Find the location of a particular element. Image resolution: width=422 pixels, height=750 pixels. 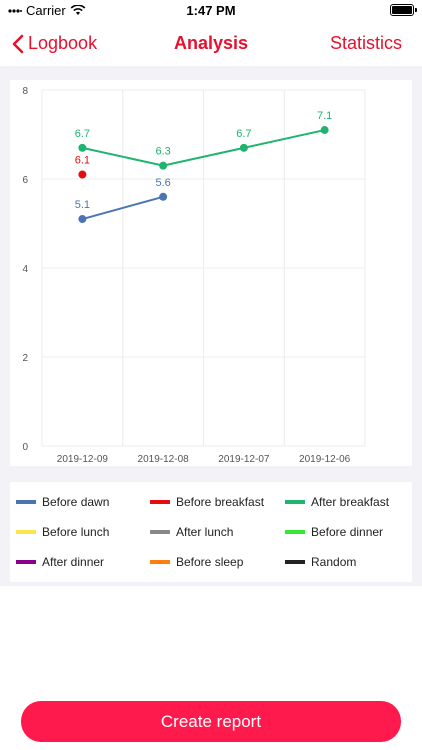

back-label: Logbook is located at coordinates (63, 43).